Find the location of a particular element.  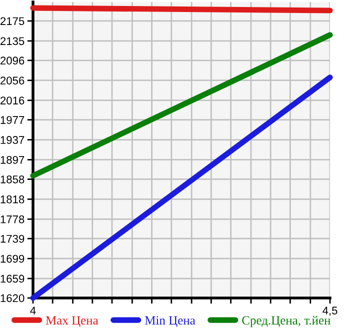

y-tick-label: 1778 is located at coordinates (12, 219).